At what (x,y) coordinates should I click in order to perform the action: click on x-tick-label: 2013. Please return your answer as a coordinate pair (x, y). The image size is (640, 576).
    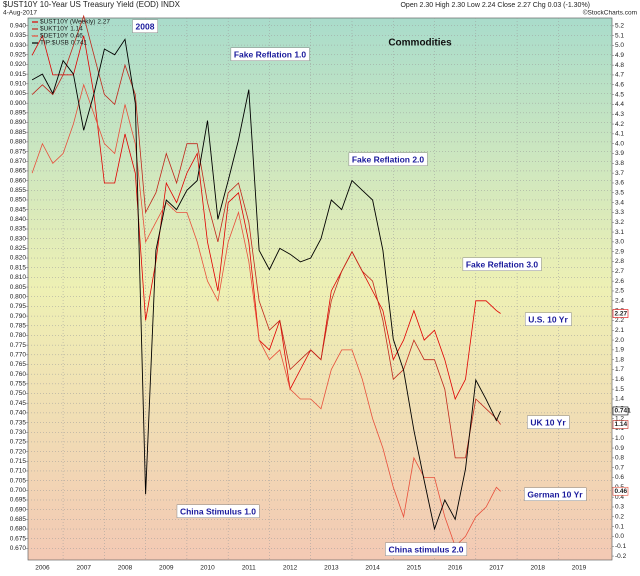
    Looking at the image, I should click on (331, 568).